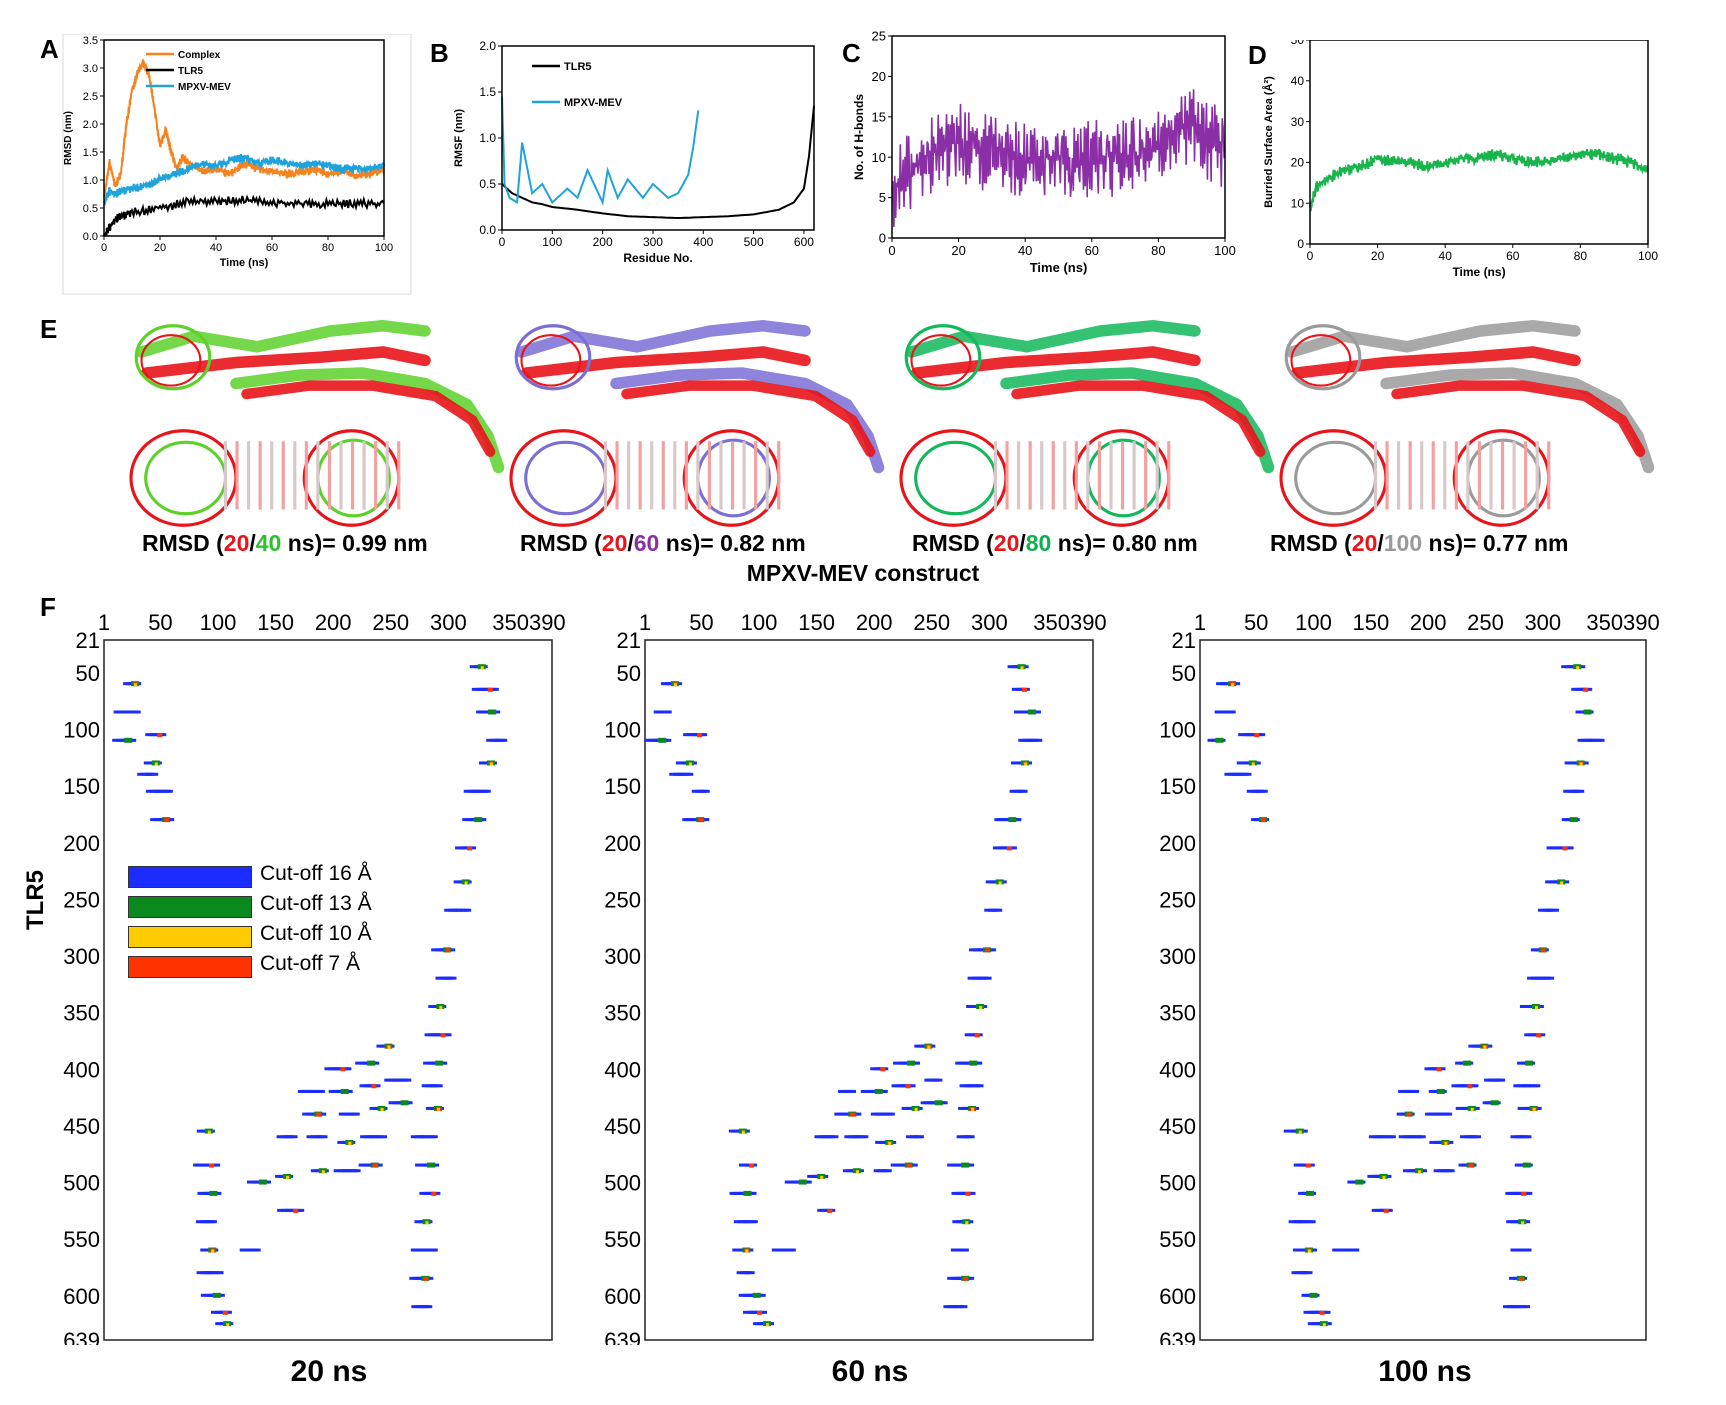 This screenshot has width=1726, height=1405. Describe the element at coordinates (190, 71) in the screenshot. I see `legend-label: TLR5` at that location.